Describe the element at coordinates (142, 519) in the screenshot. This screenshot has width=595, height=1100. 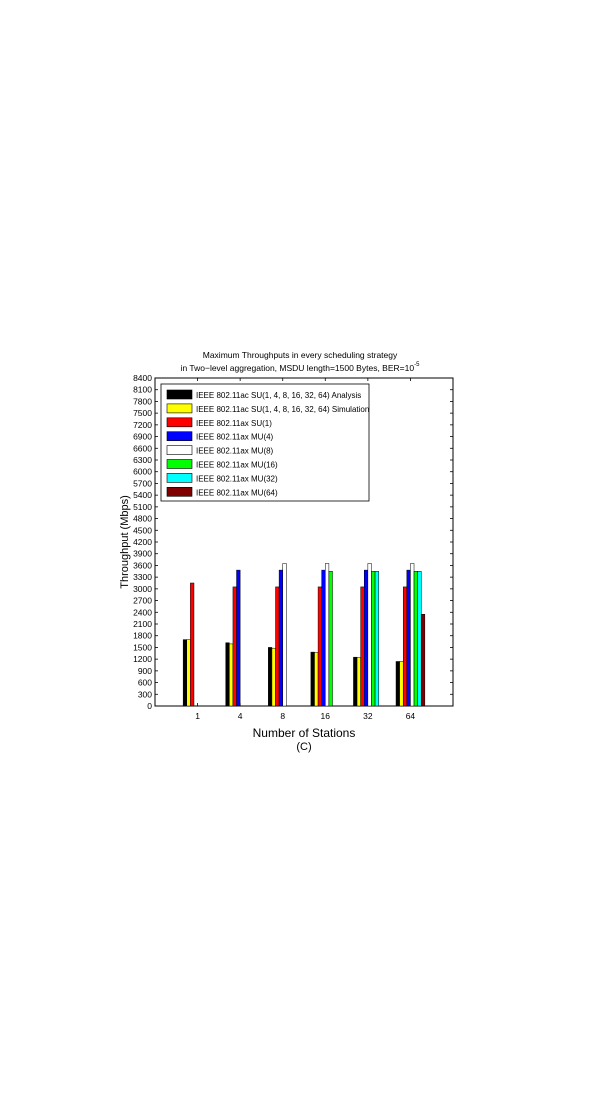
I see `y-tick-label: 4800` at that location.